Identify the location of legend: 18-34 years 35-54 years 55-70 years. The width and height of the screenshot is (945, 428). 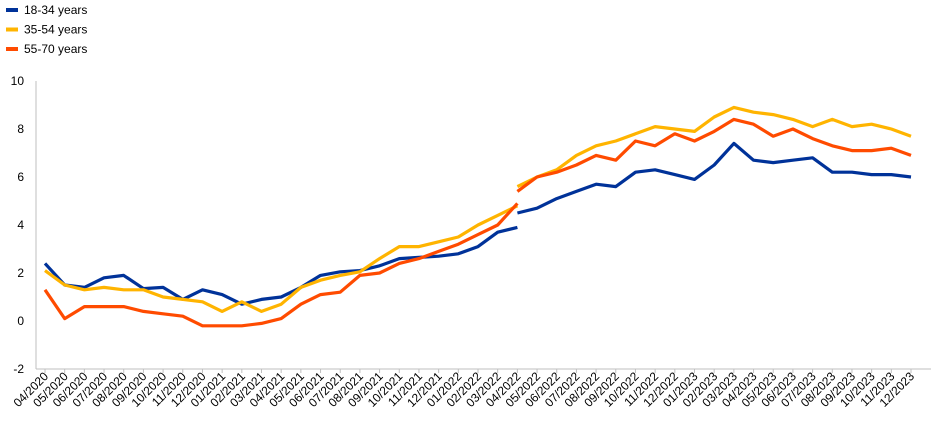
(46, 29).